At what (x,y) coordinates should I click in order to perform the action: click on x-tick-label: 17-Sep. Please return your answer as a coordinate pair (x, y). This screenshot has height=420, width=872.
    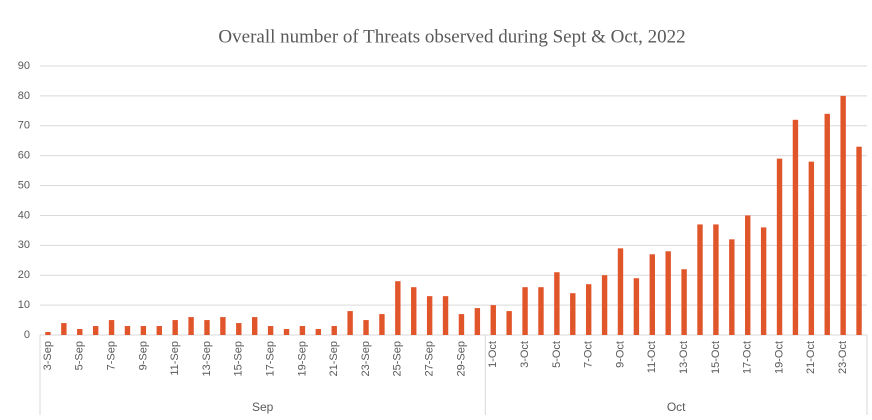
    Looking at the image, I should click on (271, 358).